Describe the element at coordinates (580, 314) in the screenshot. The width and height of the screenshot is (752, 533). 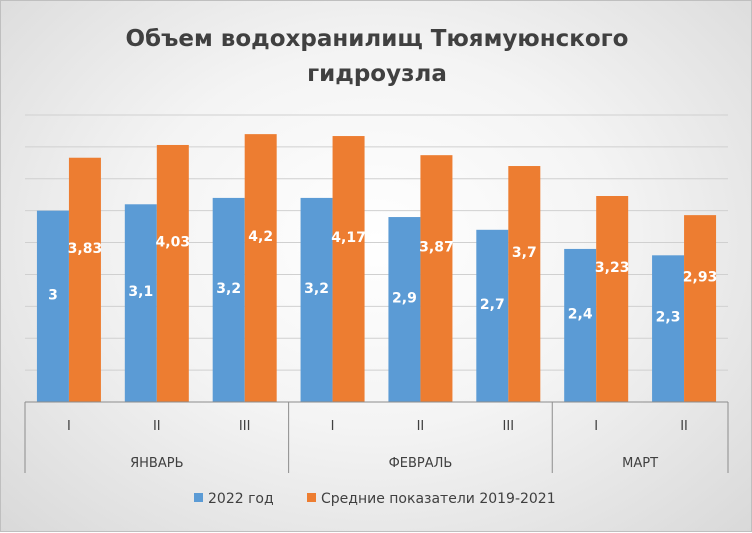
I see `data-label: 2,4` at that location.